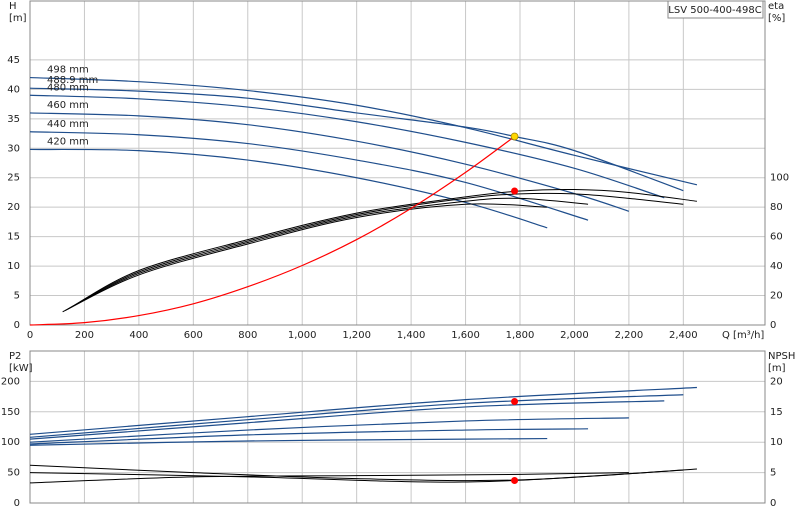  Describe the element at coordinates (13, 178) in the screenshot. I see `y-tick-label: 25` at that location.